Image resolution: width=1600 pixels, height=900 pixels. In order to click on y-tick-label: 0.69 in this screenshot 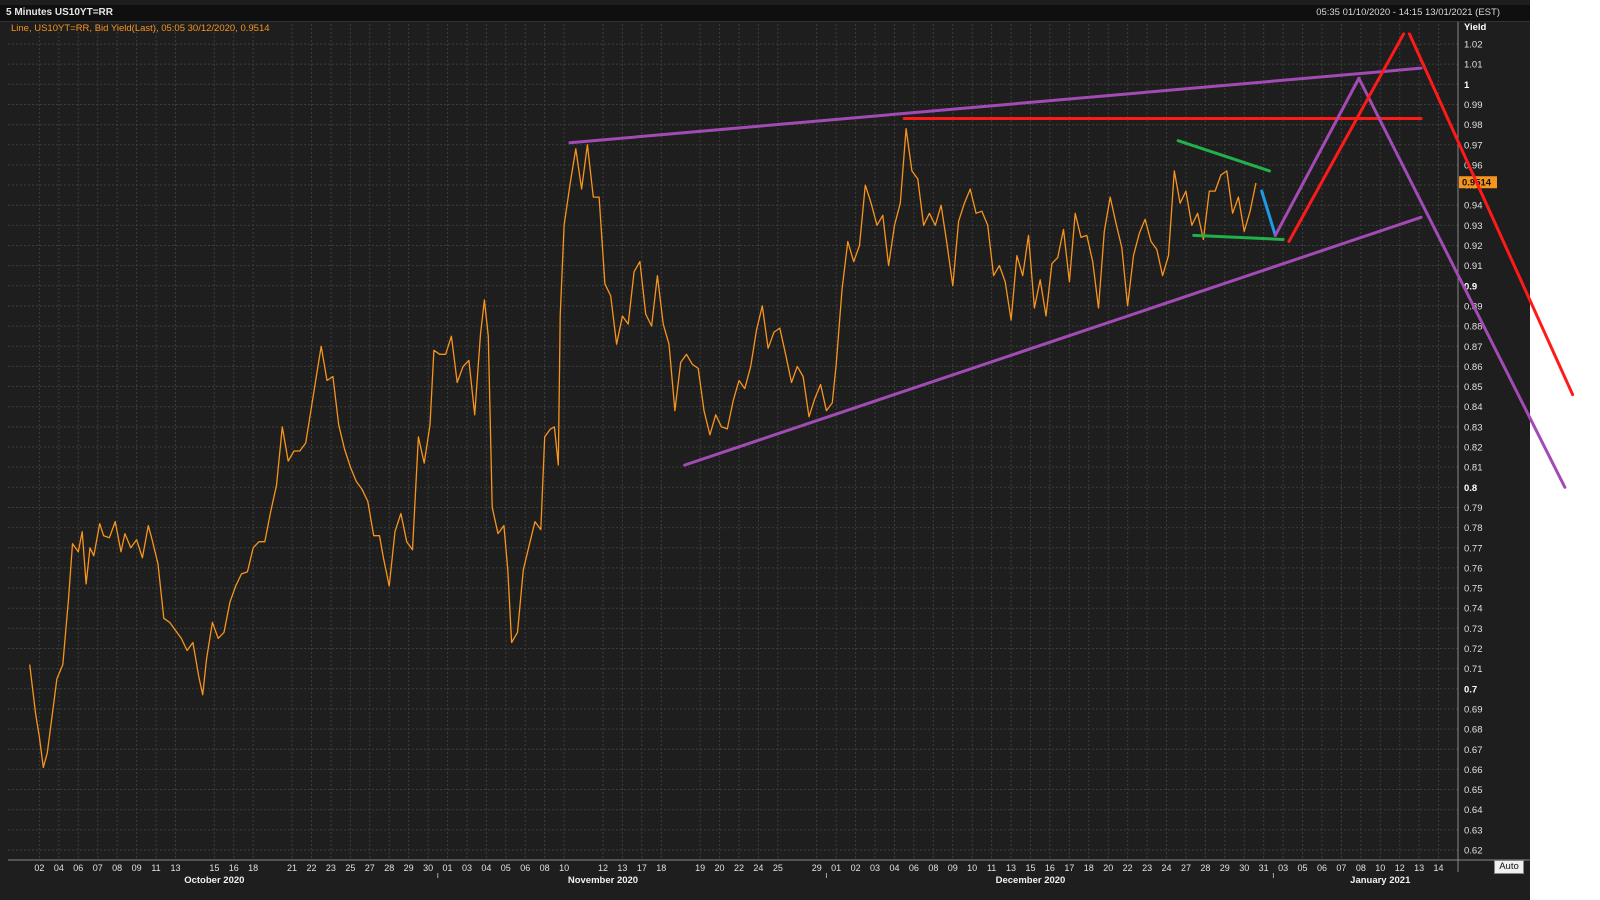, I will do `click(1473, 709)`.